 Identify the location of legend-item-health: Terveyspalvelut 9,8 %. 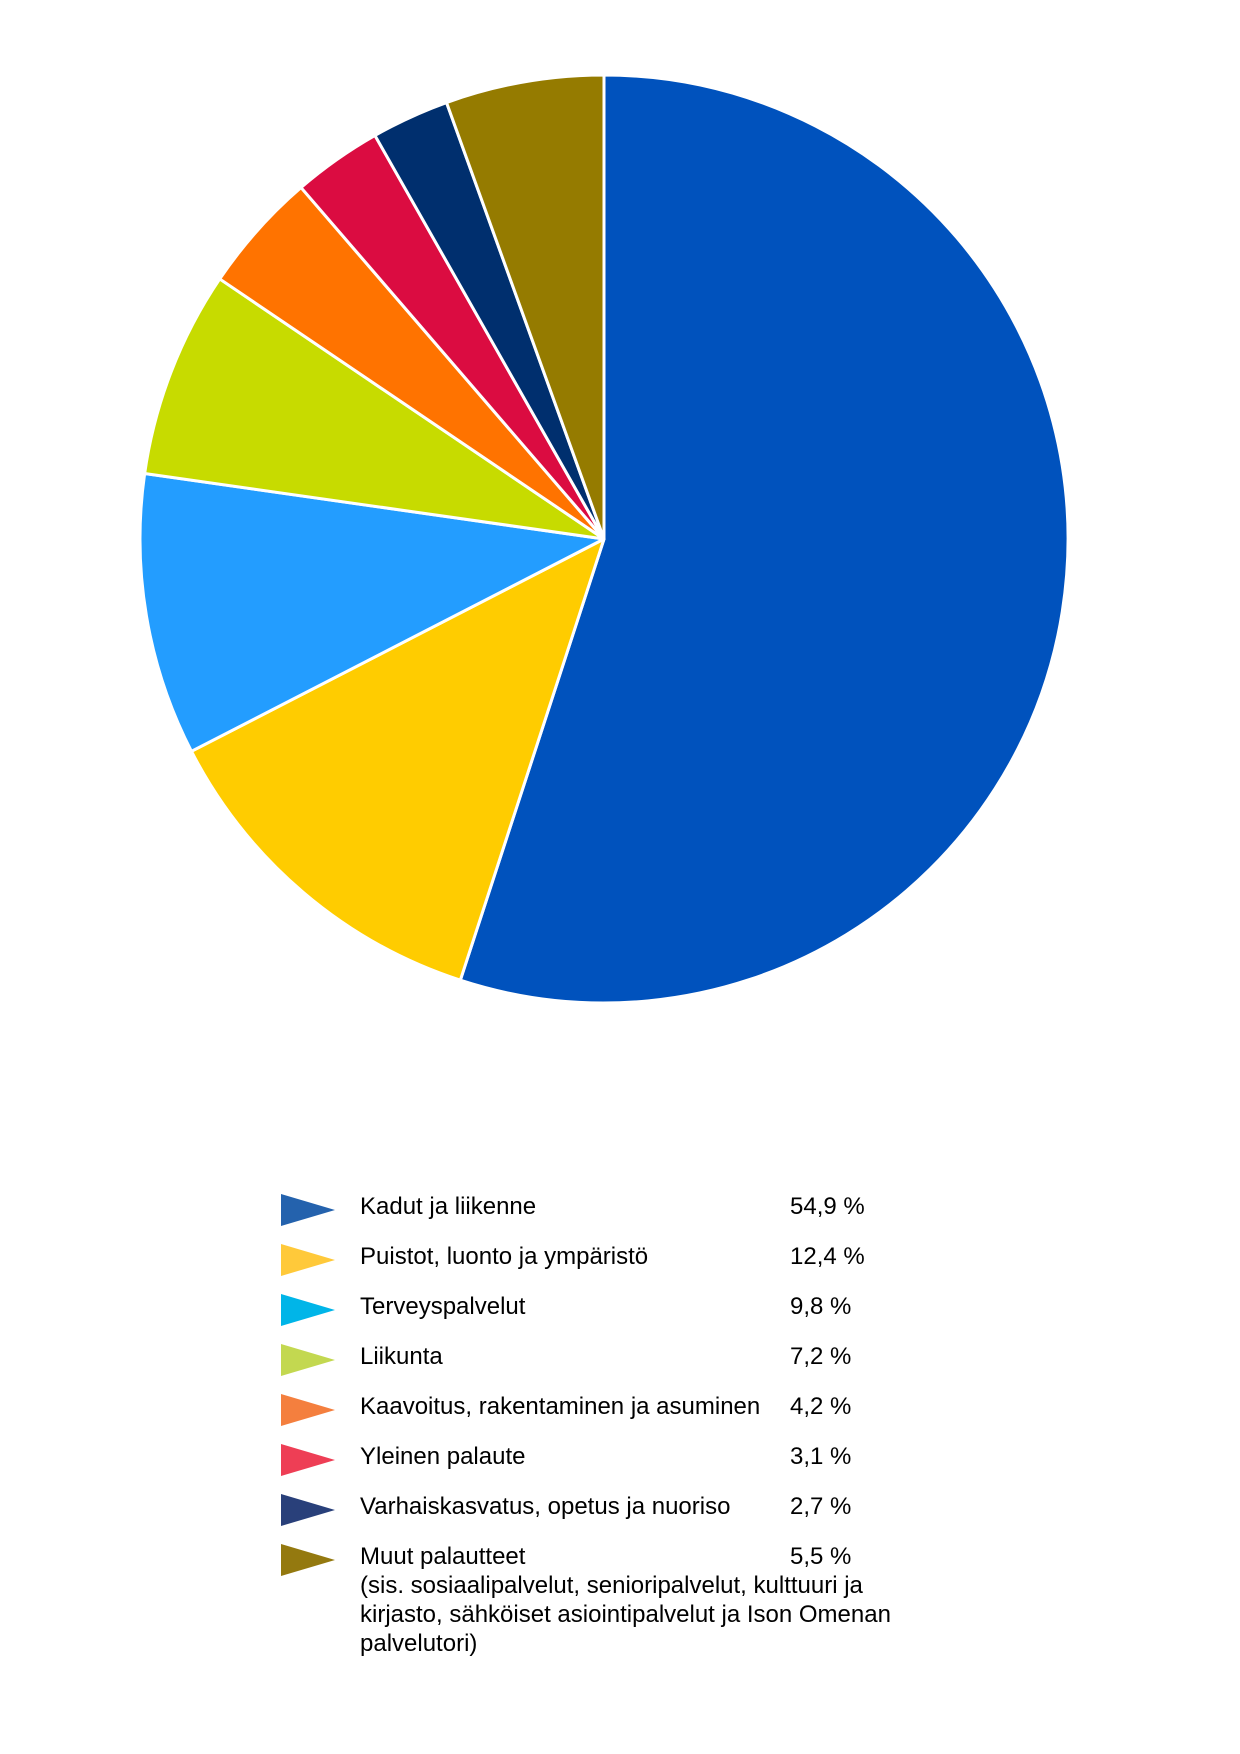
(630, 1315).